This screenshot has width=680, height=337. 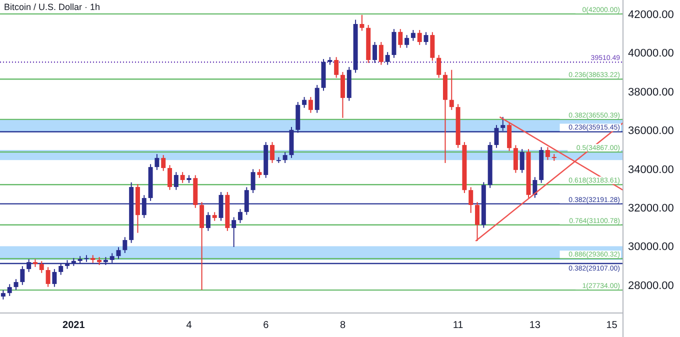 What do you see at coordinates (612, 325) in the screenshot?
I see `x-tick-label: 15` at bounding box center [612, 325].